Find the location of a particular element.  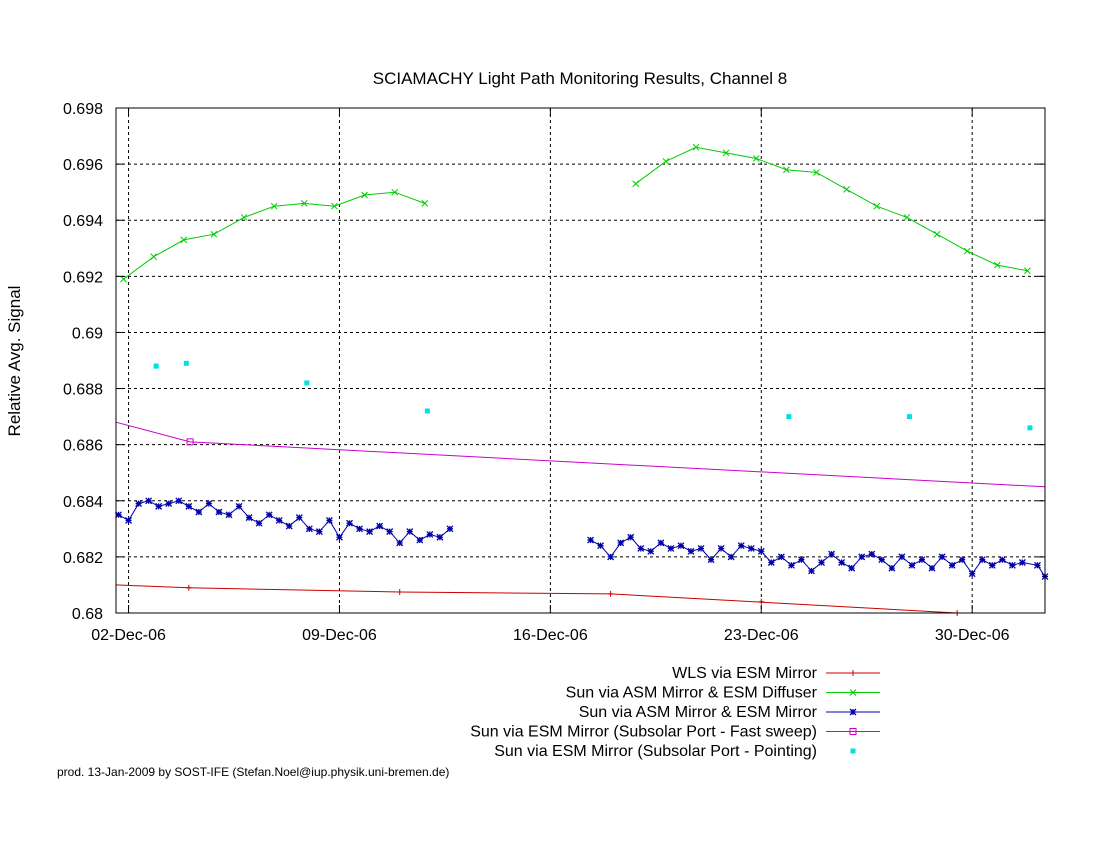

x-tick-label: 02-Dec-06 is located at coordinates (128, 635).